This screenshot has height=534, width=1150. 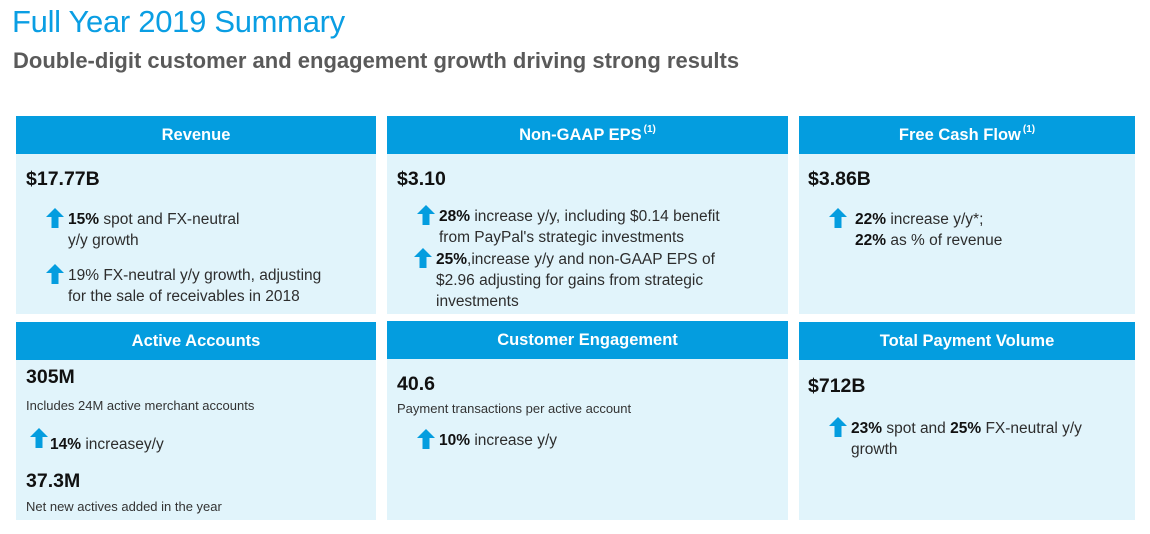 What do you see at coordinates (140, 405) in the screenshot?
I see `active-accounts-note: Includes 24M active merchant accounts` at bounding box center [140, 405].